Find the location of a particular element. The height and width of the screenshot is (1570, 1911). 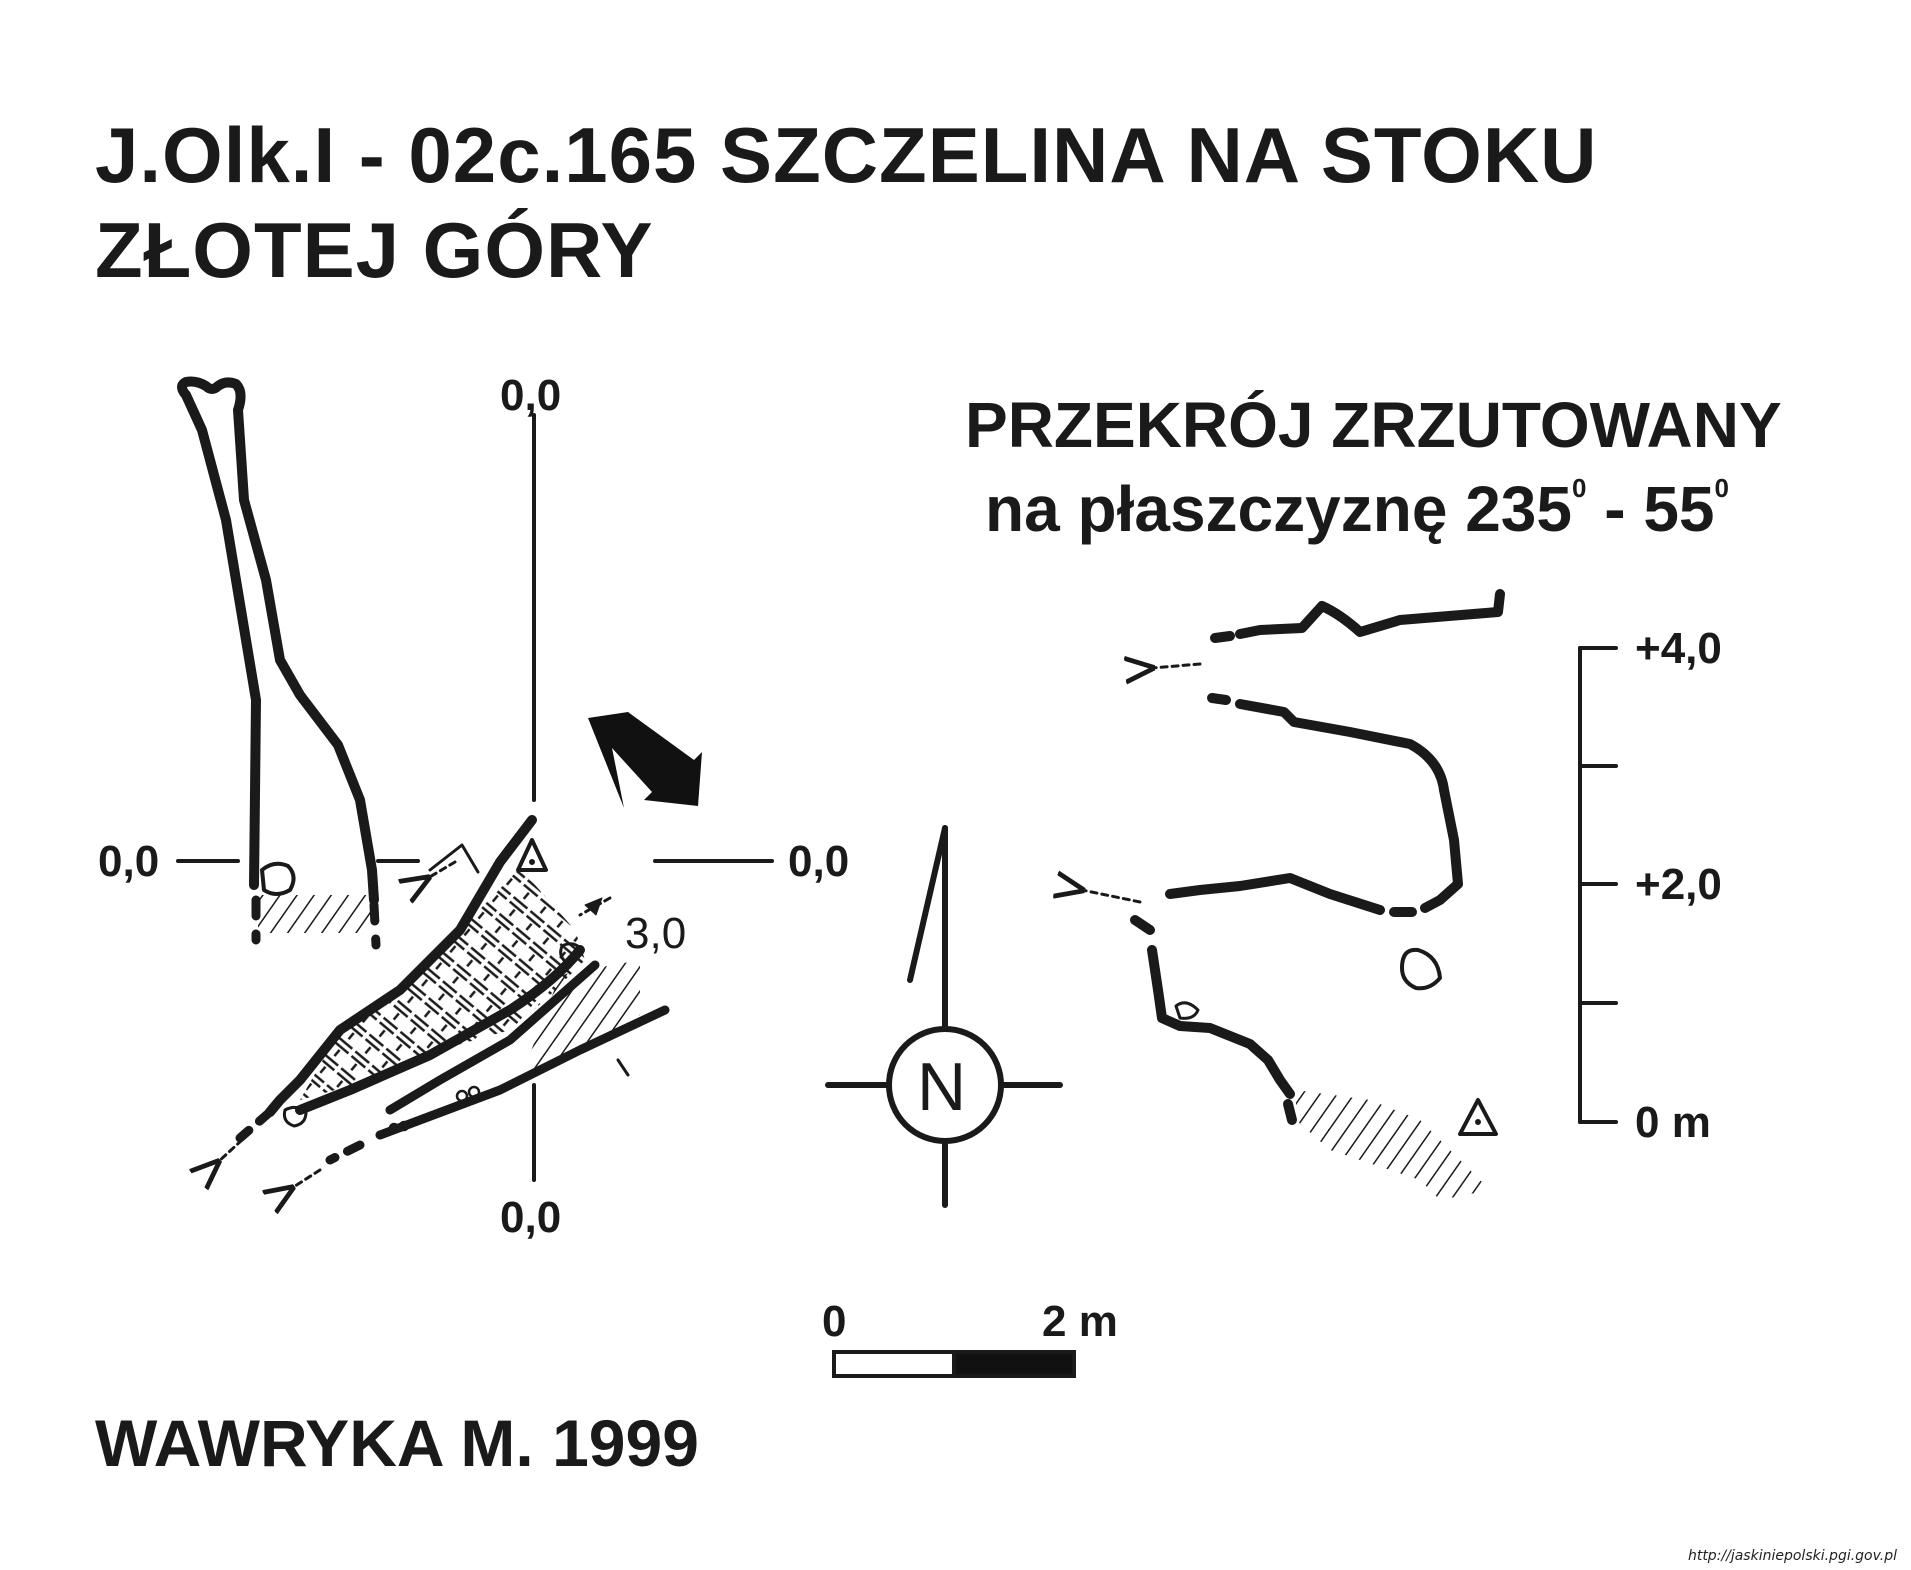

boulder-symbol is located at coordinates (278, 878).